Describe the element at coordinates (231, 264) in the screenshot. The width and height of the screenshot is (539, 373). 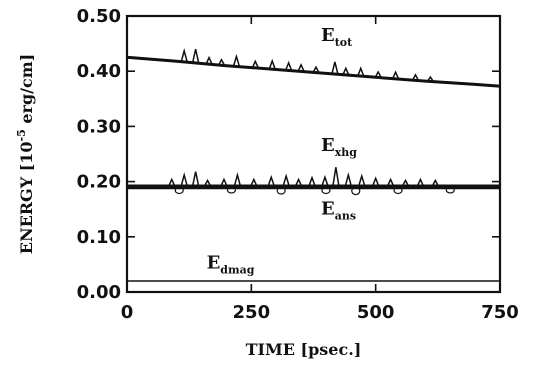
I see `series-label-e-dmag: Edmag` at that location.